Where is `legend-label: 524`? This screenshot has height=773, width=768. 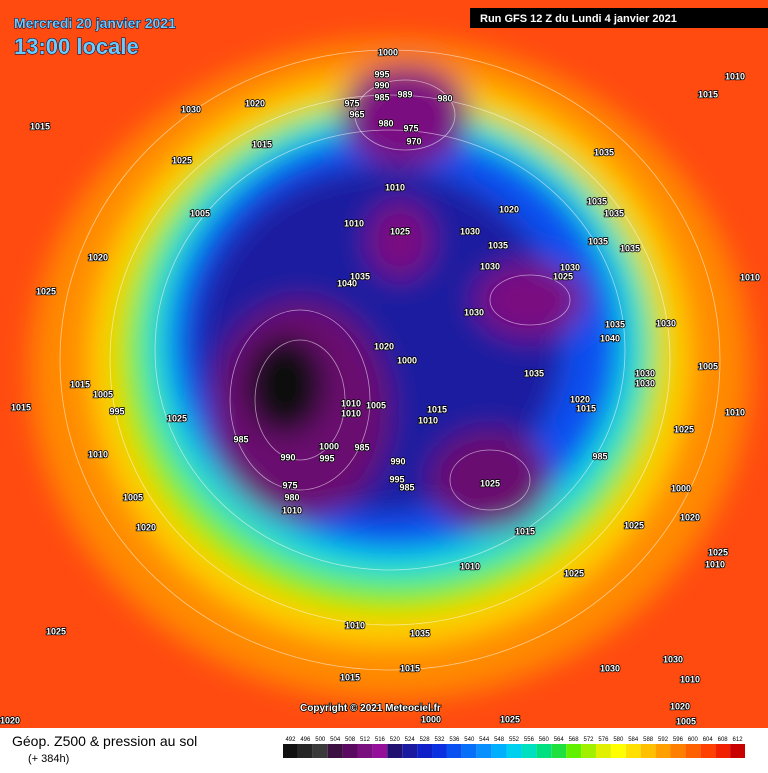
legend-label: 524 is located at coordinates (410, 740).